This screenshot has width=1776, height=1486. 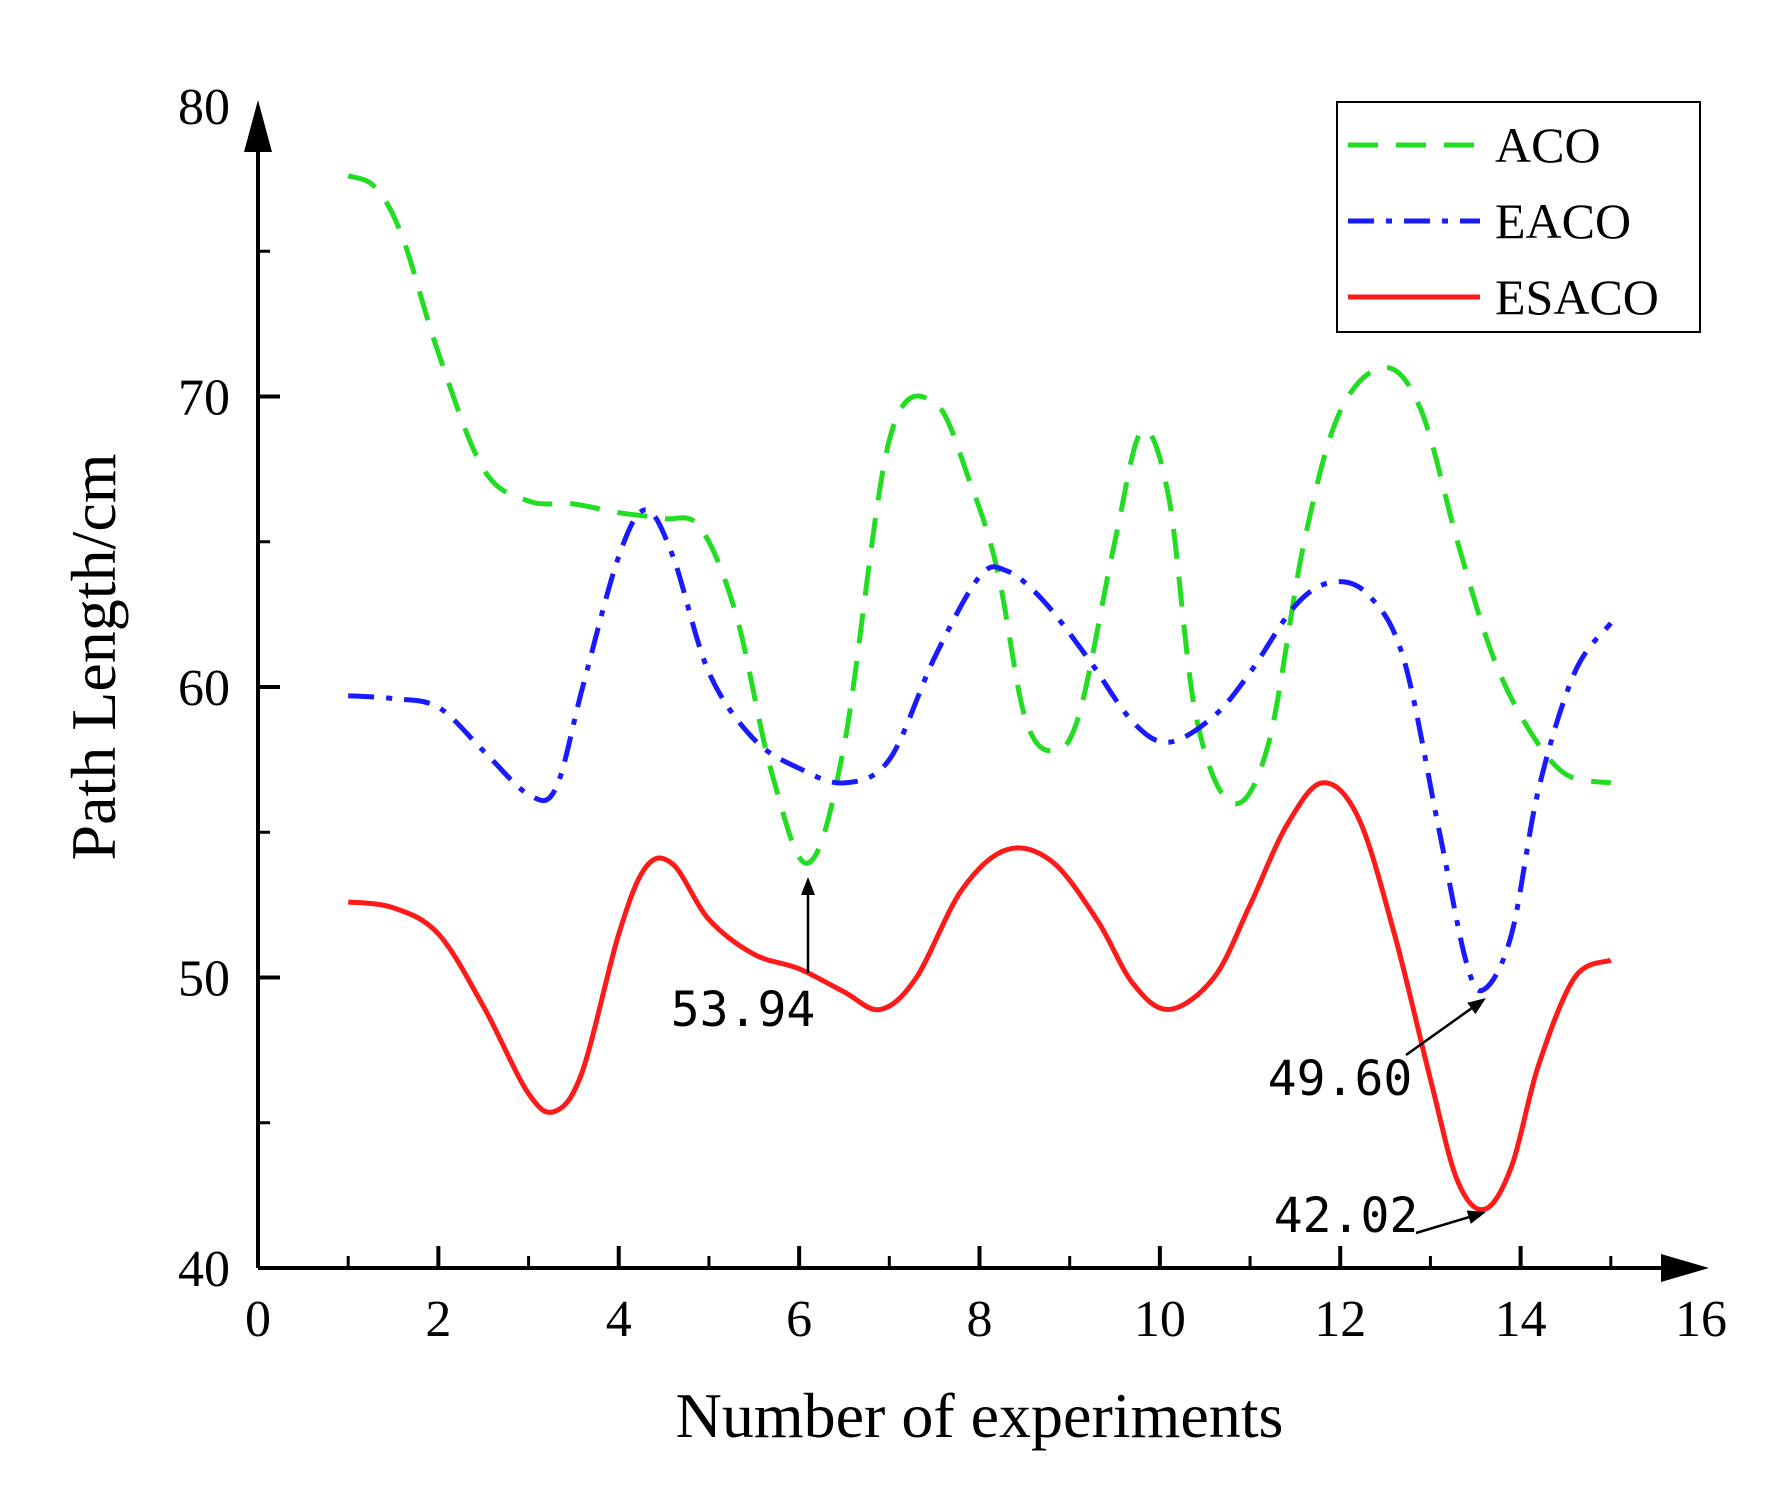 What do you see at coordinates (1701, 1319) in the screenshot?
I see `x-tick-label: 16` at bounding box center [1701, 1319].